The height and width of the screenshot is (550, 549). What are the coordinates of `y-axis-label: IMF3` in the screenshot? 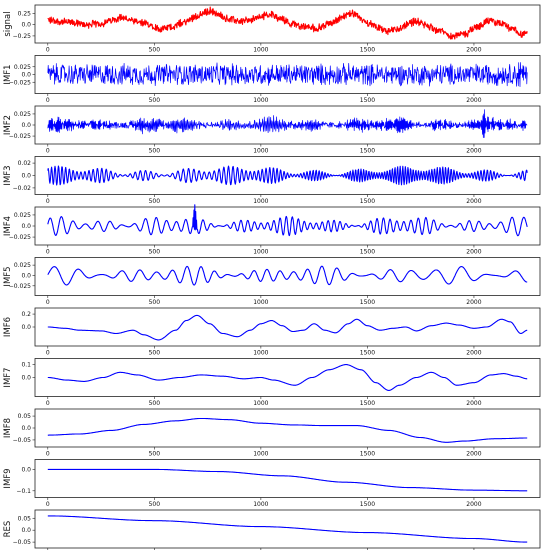 It's located at (8, 175).